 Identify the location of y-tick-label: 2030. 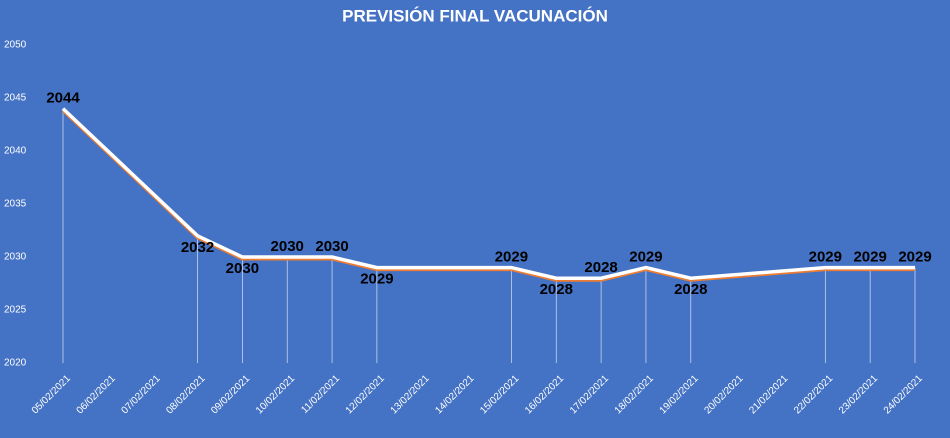
(15, 257).